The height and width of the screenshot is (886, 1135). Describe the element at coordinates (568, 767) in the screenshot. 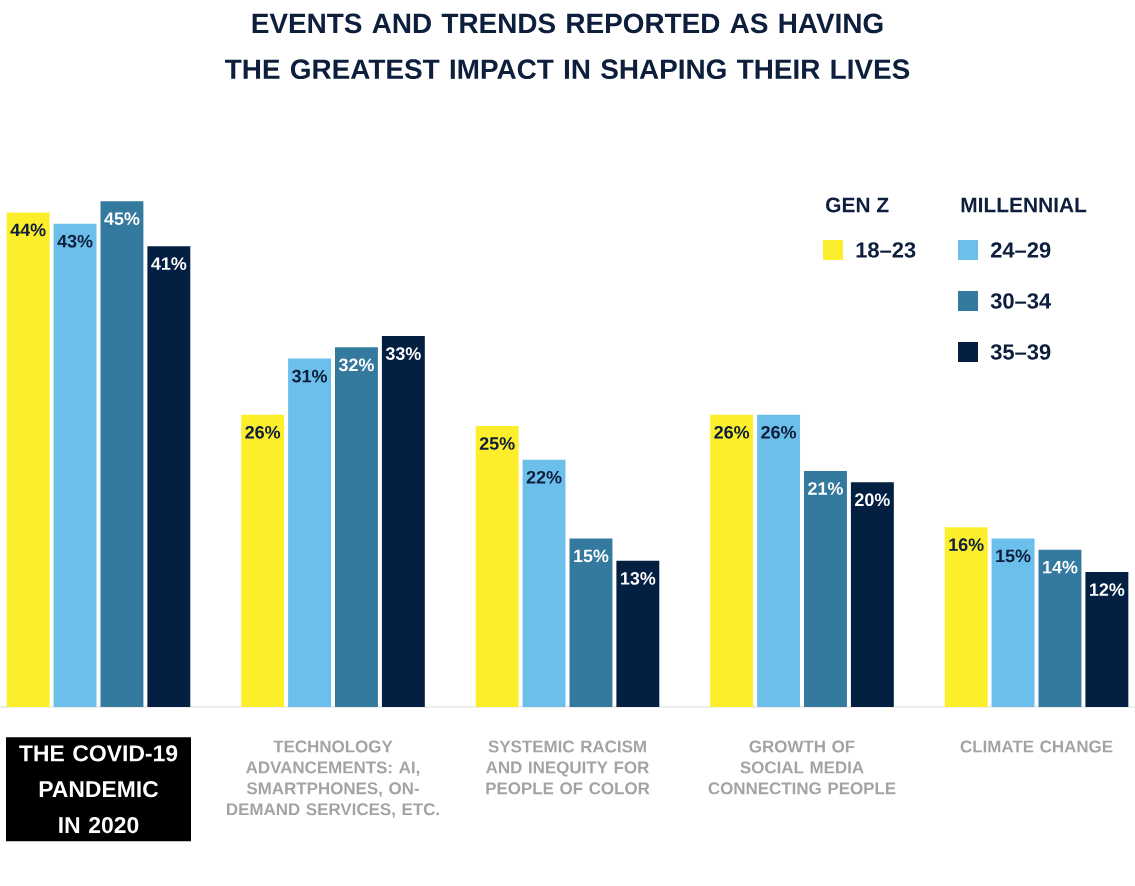

I see `x-tick-label: SYSTEMIC RACISM AND INEQUITY FOR PEOPLE OF COLOR` at that location.